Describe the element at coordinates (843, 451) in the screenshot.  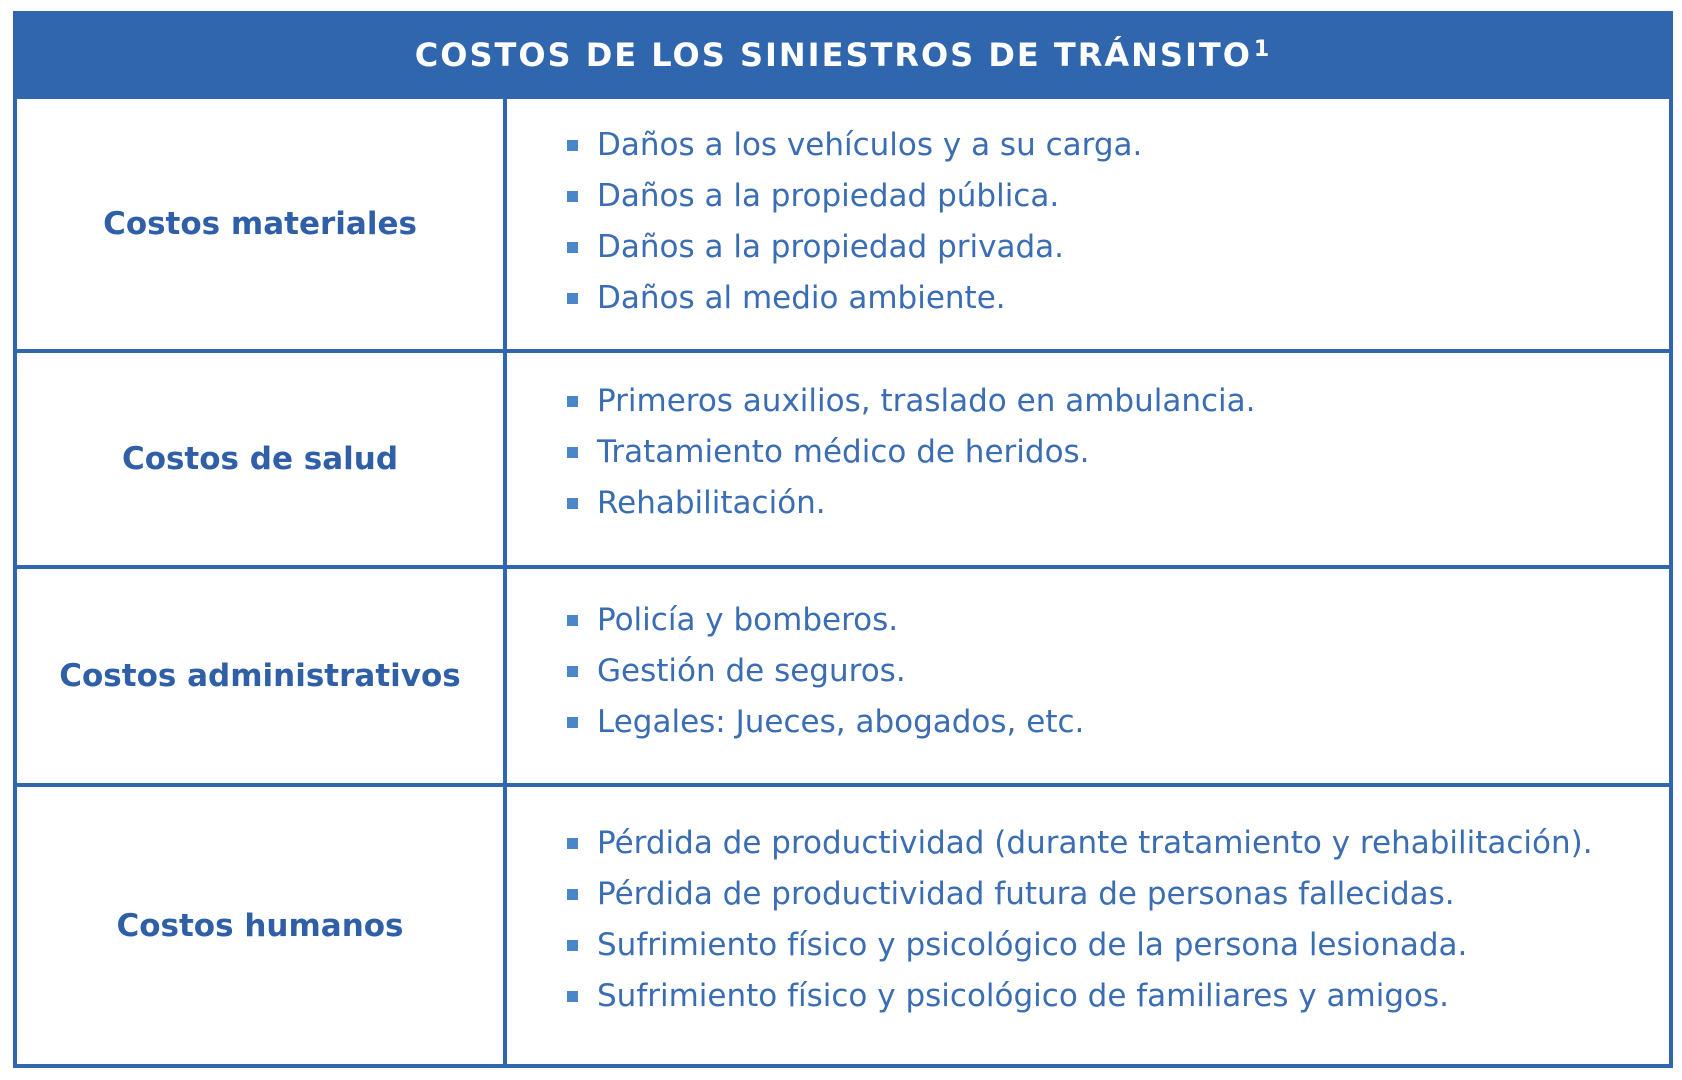
I see `list-item-text: Tratamiento médico de heridos.` at that location.